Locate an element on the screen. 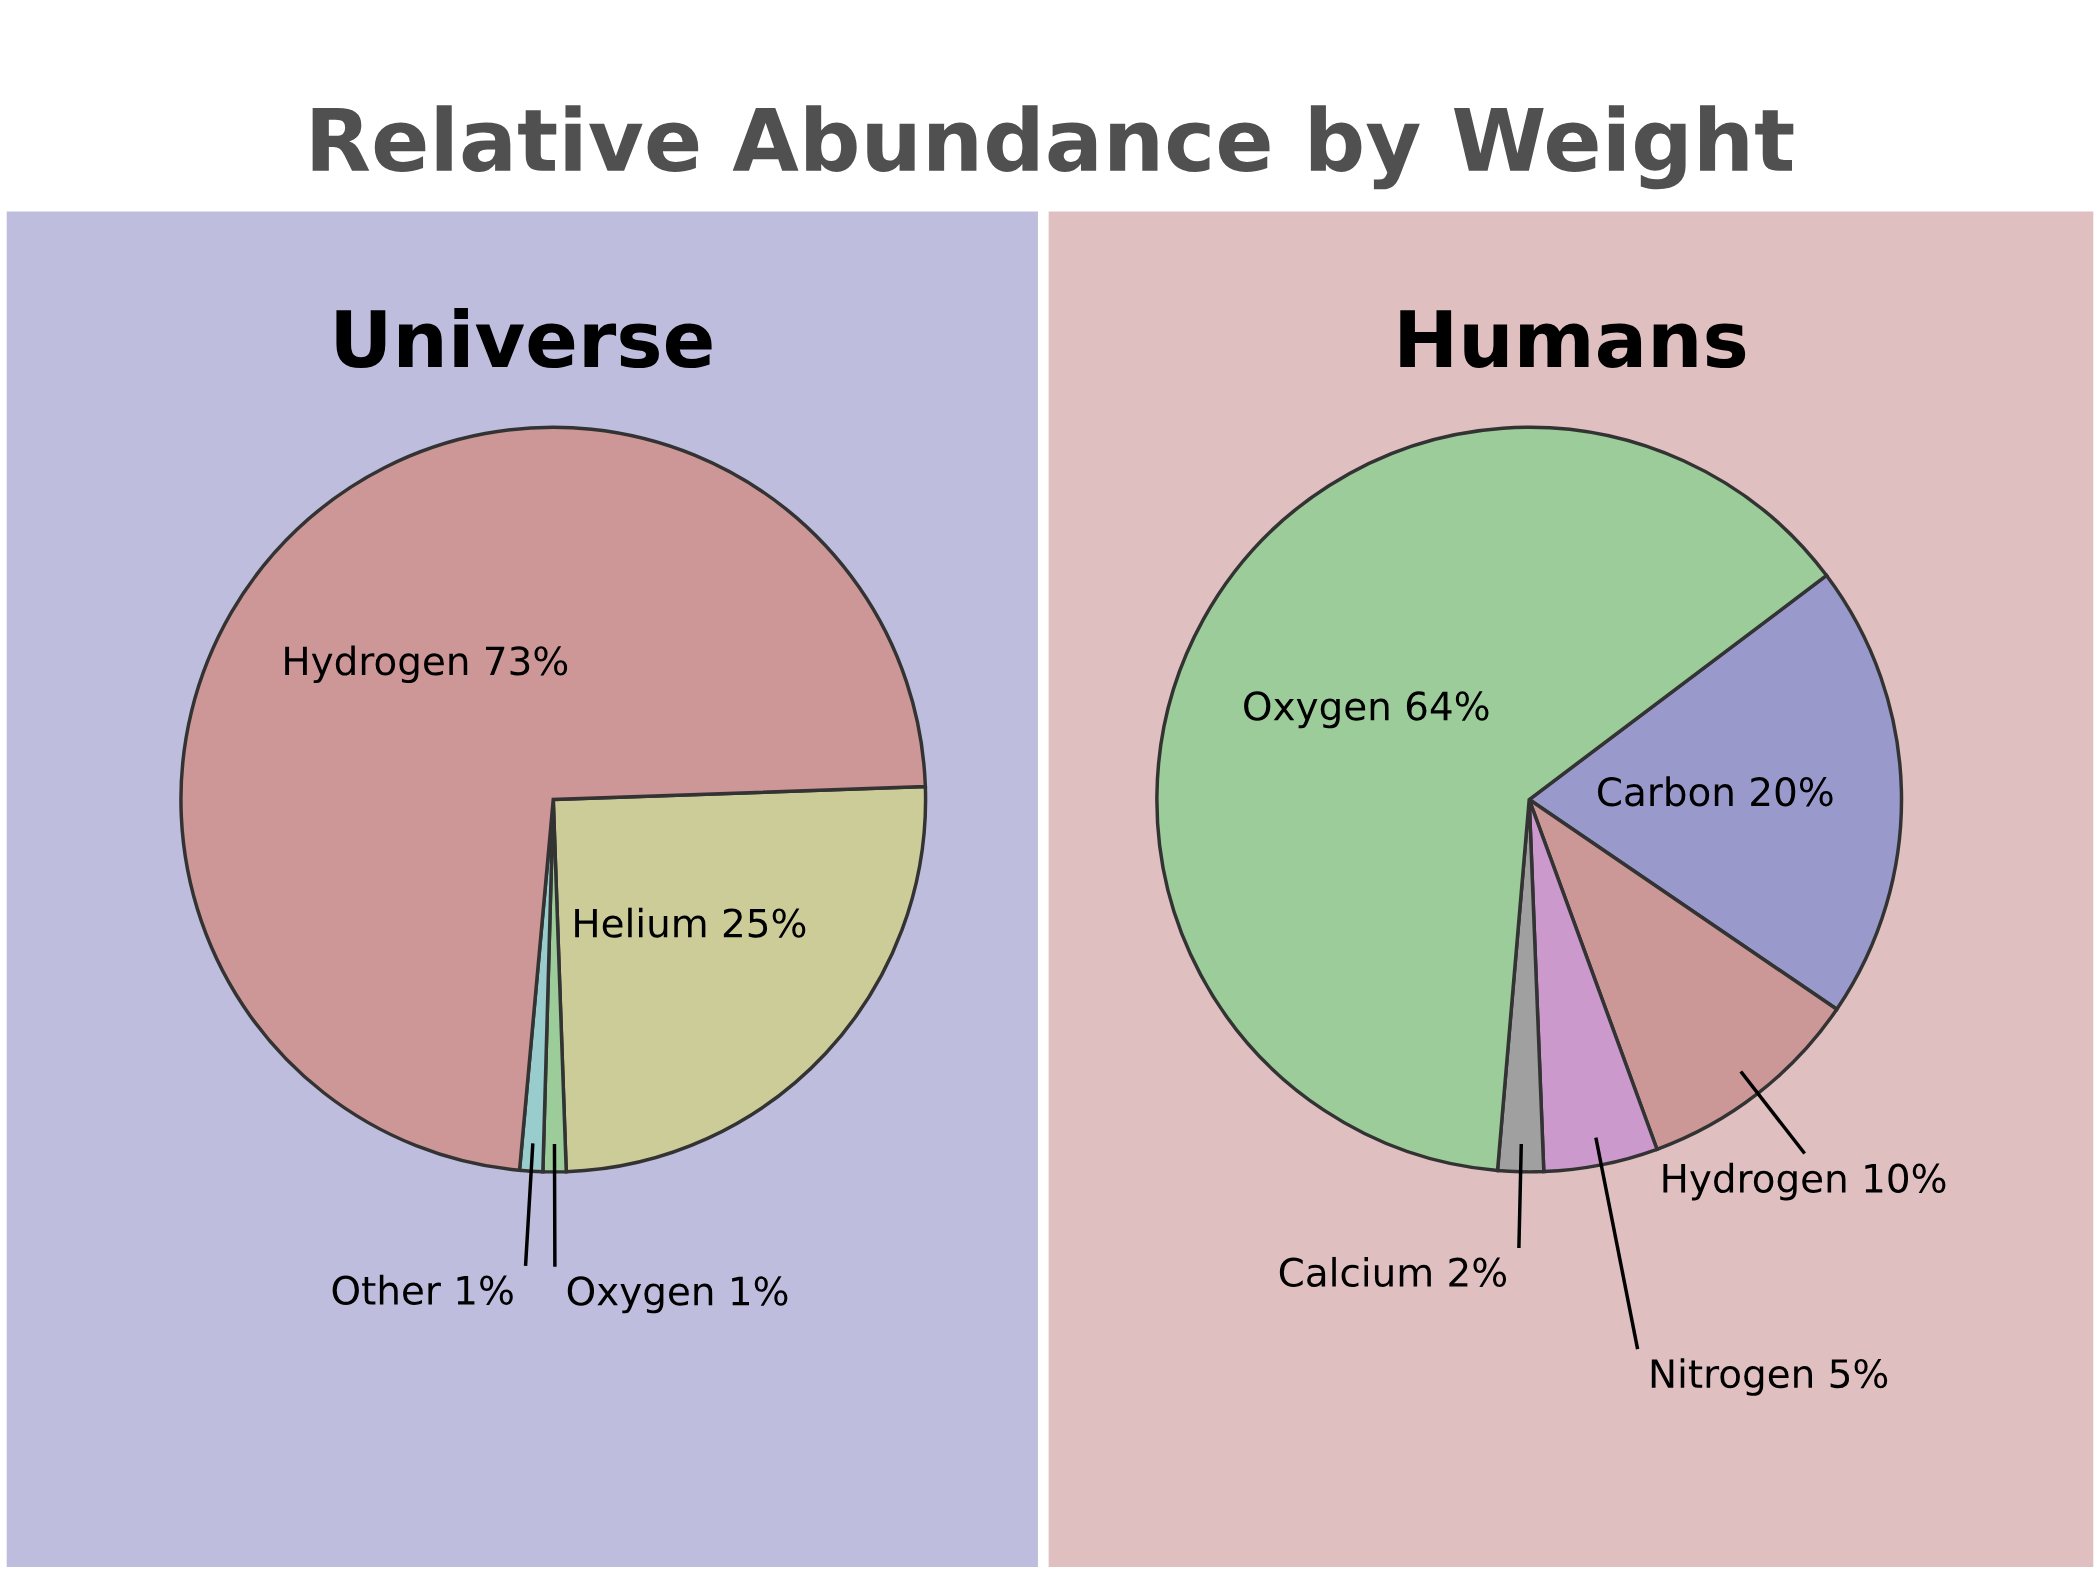  slice-label: Nitrogen 5% is located at coordinates (1769, 1377).